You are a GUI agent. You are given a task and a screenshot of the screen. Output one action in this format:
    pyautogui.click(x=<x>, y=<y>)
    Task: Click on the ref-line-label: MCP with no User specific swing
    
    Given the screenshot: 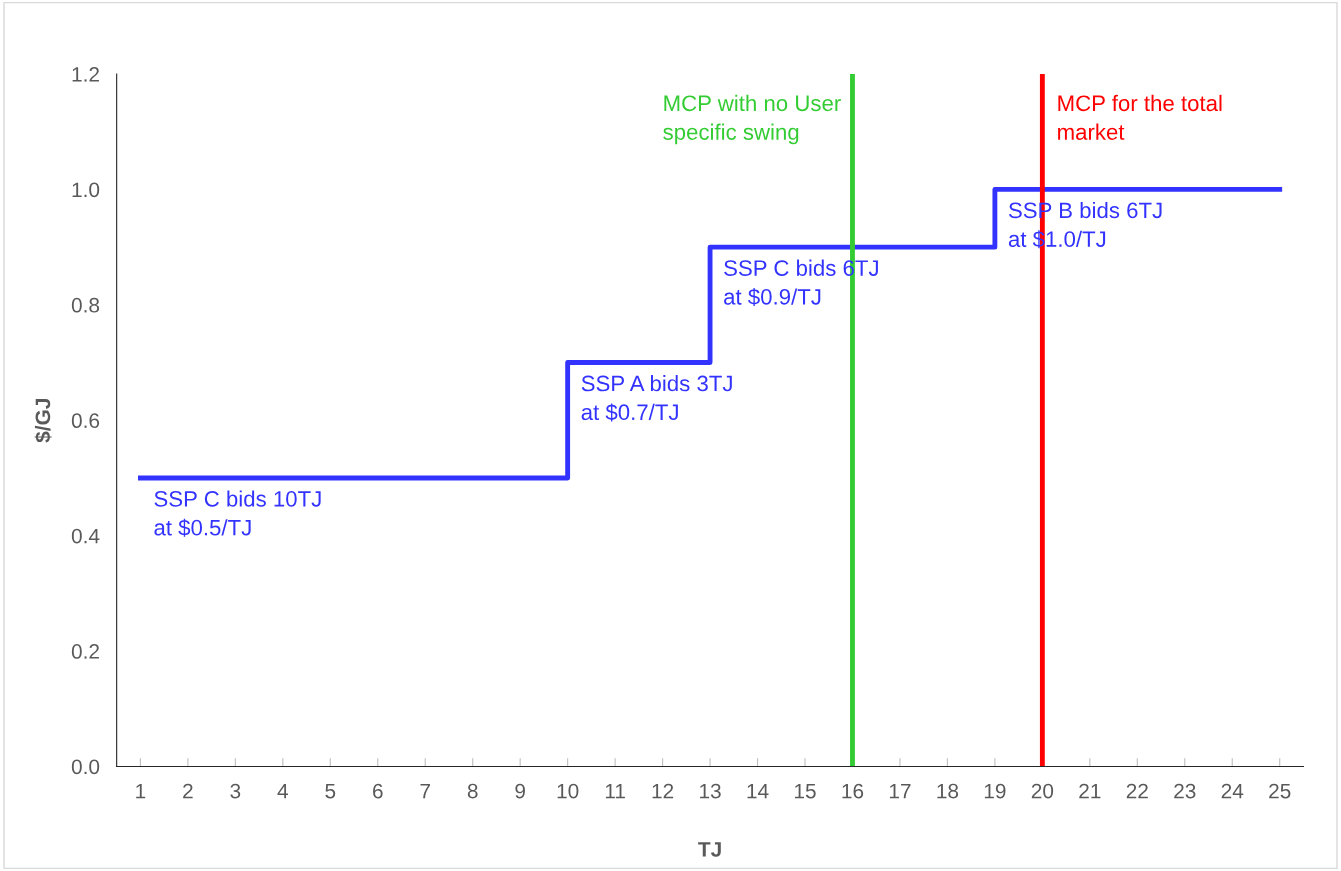 What is the action you would take?
    pyautogui.click(x=752, y=119)
    